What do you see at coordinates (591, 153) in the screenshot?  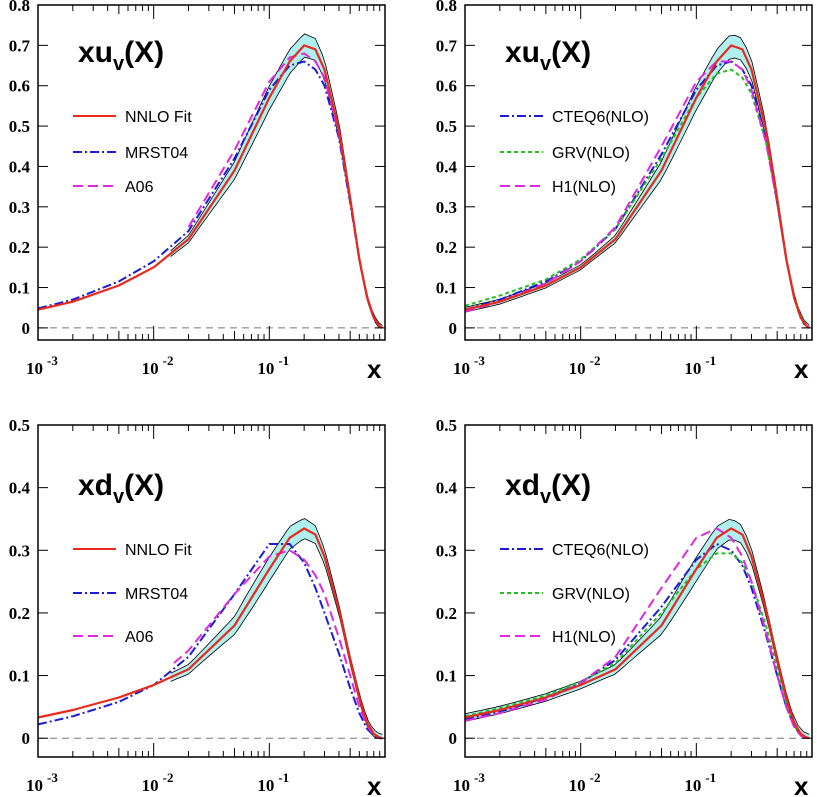 I see `legend-label-grv: GRV(NLO)` at bounding box center [591, 153].